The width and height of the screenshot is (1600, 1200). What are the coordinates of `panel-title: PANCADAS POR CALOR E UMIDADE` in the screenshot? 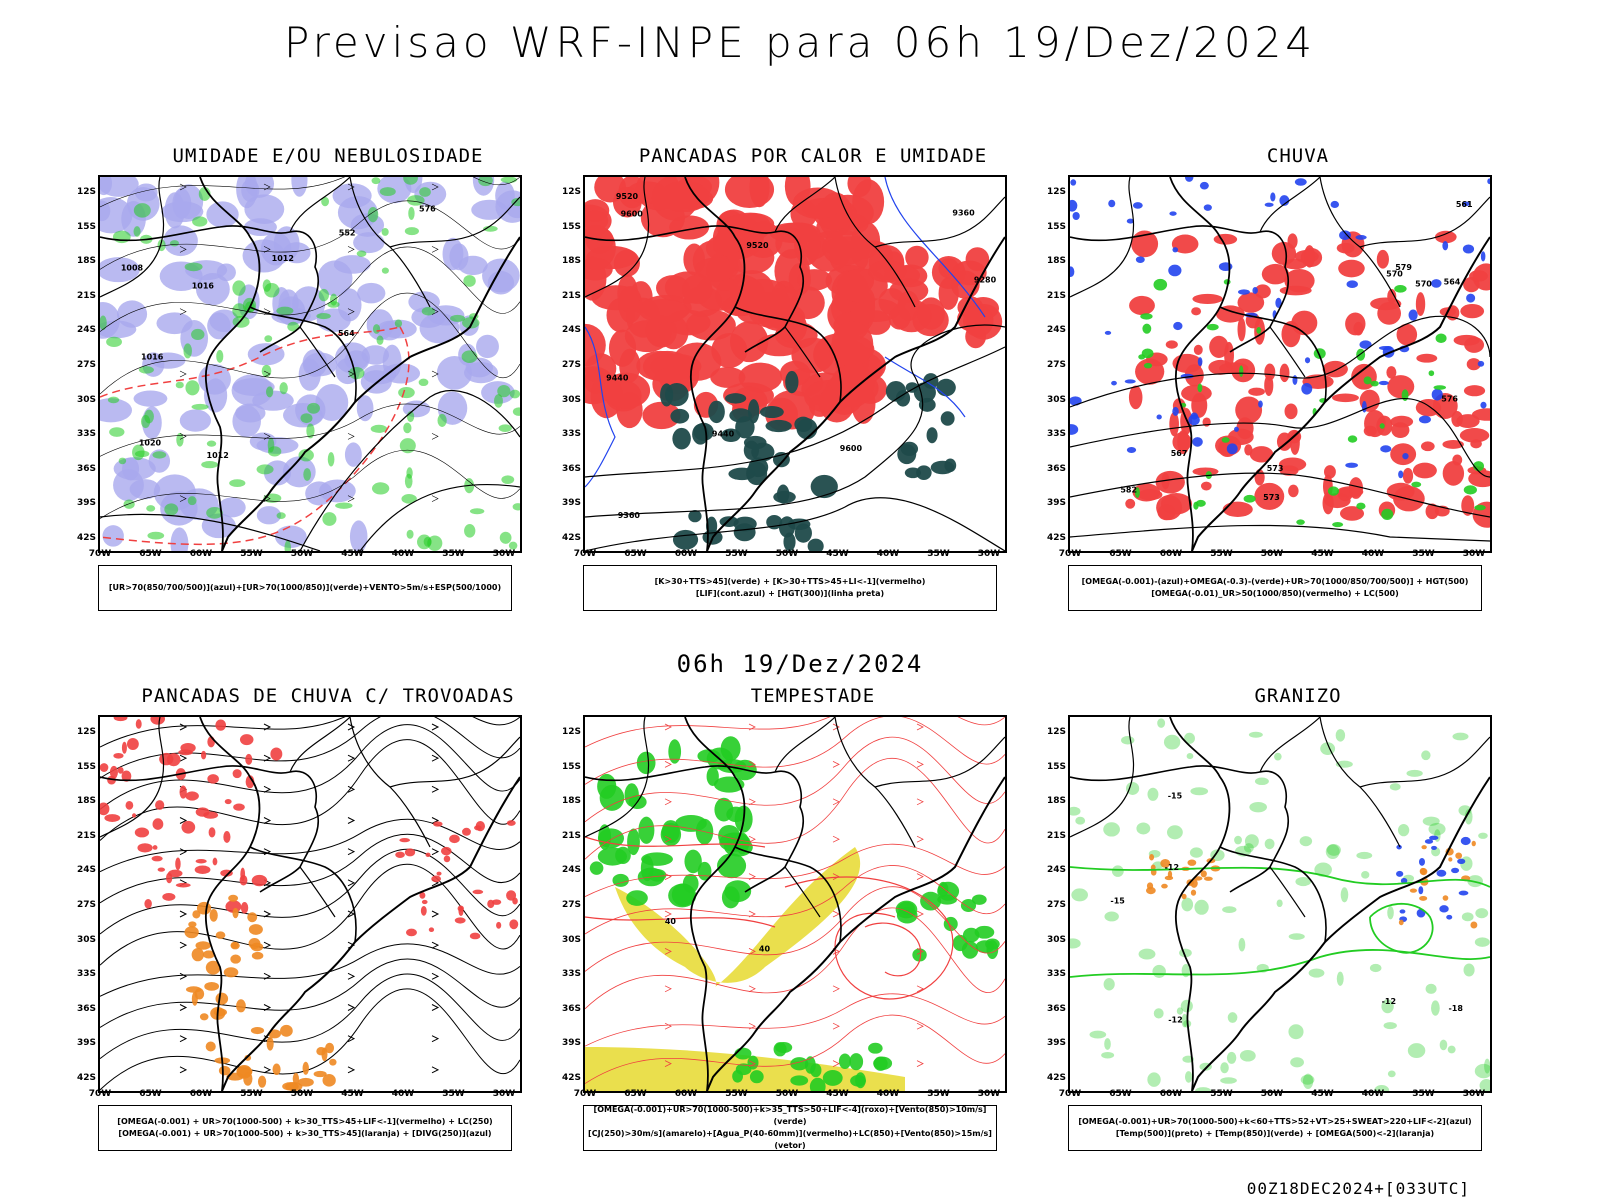 It's located at (813, 156).